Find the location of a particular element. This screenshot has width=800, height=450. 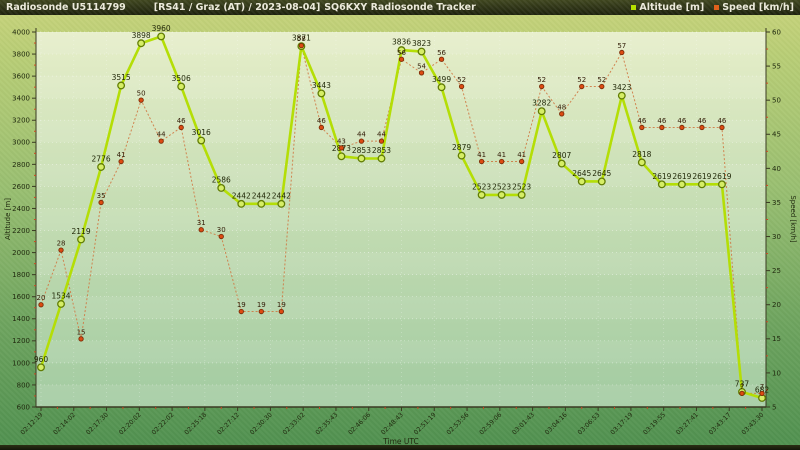

altitude-point-label: 3836 is located at coordinates (401, 42).